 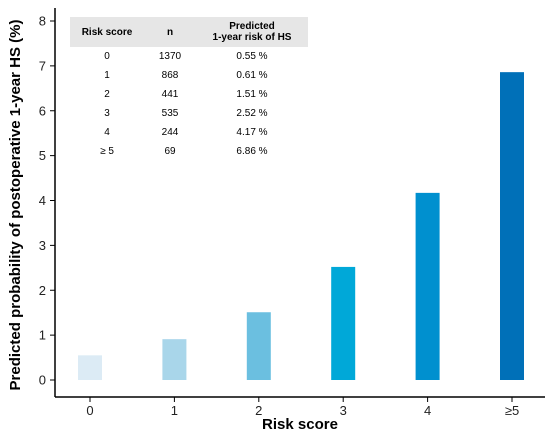 What do you see at coordinates (107, 32) in the screenshot?
I see `header-risk-score: Risk score` at bounding box center [107, 32].